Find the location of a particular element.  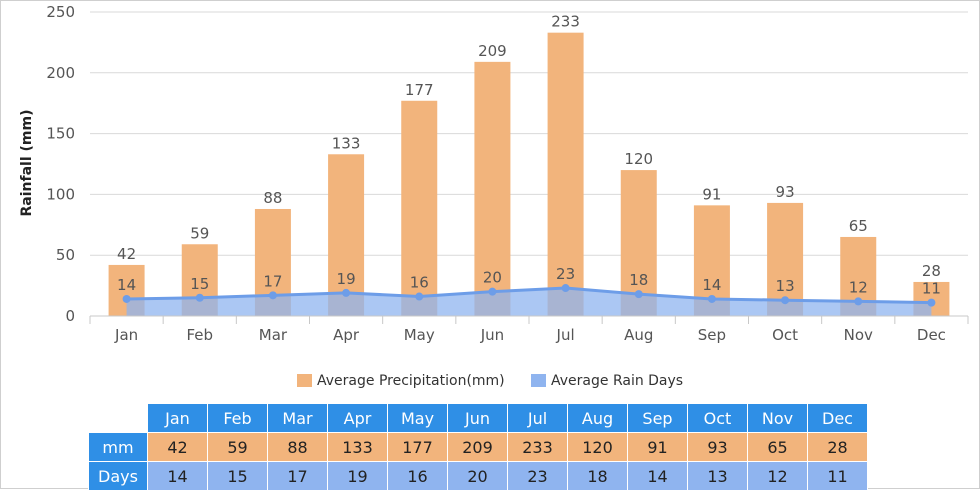

legend-swatch-rain-days is located at coordinates (538, 380).